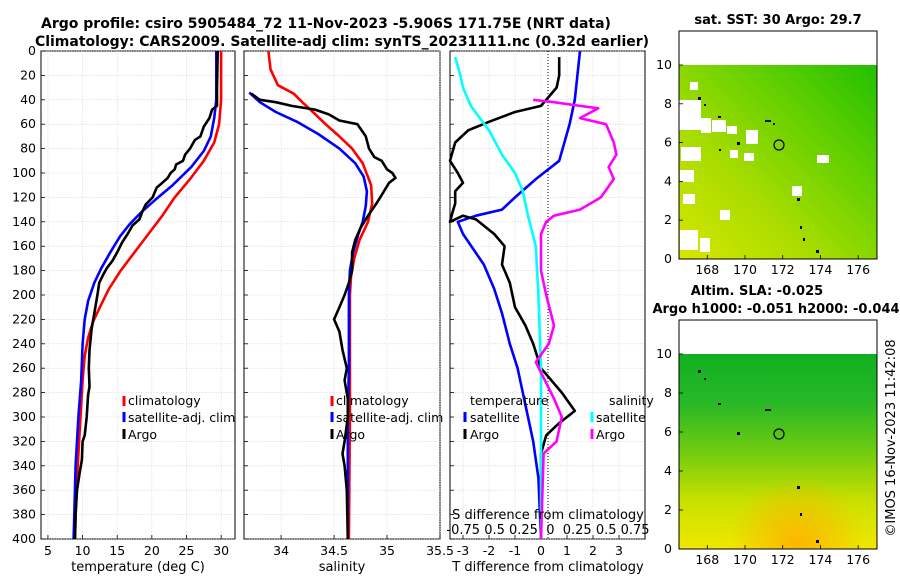  What do you see at coordinates (164, 400) in the screenshot?
I see `temperature-legend-climatology: climatology` at bounding box center [164, 400].